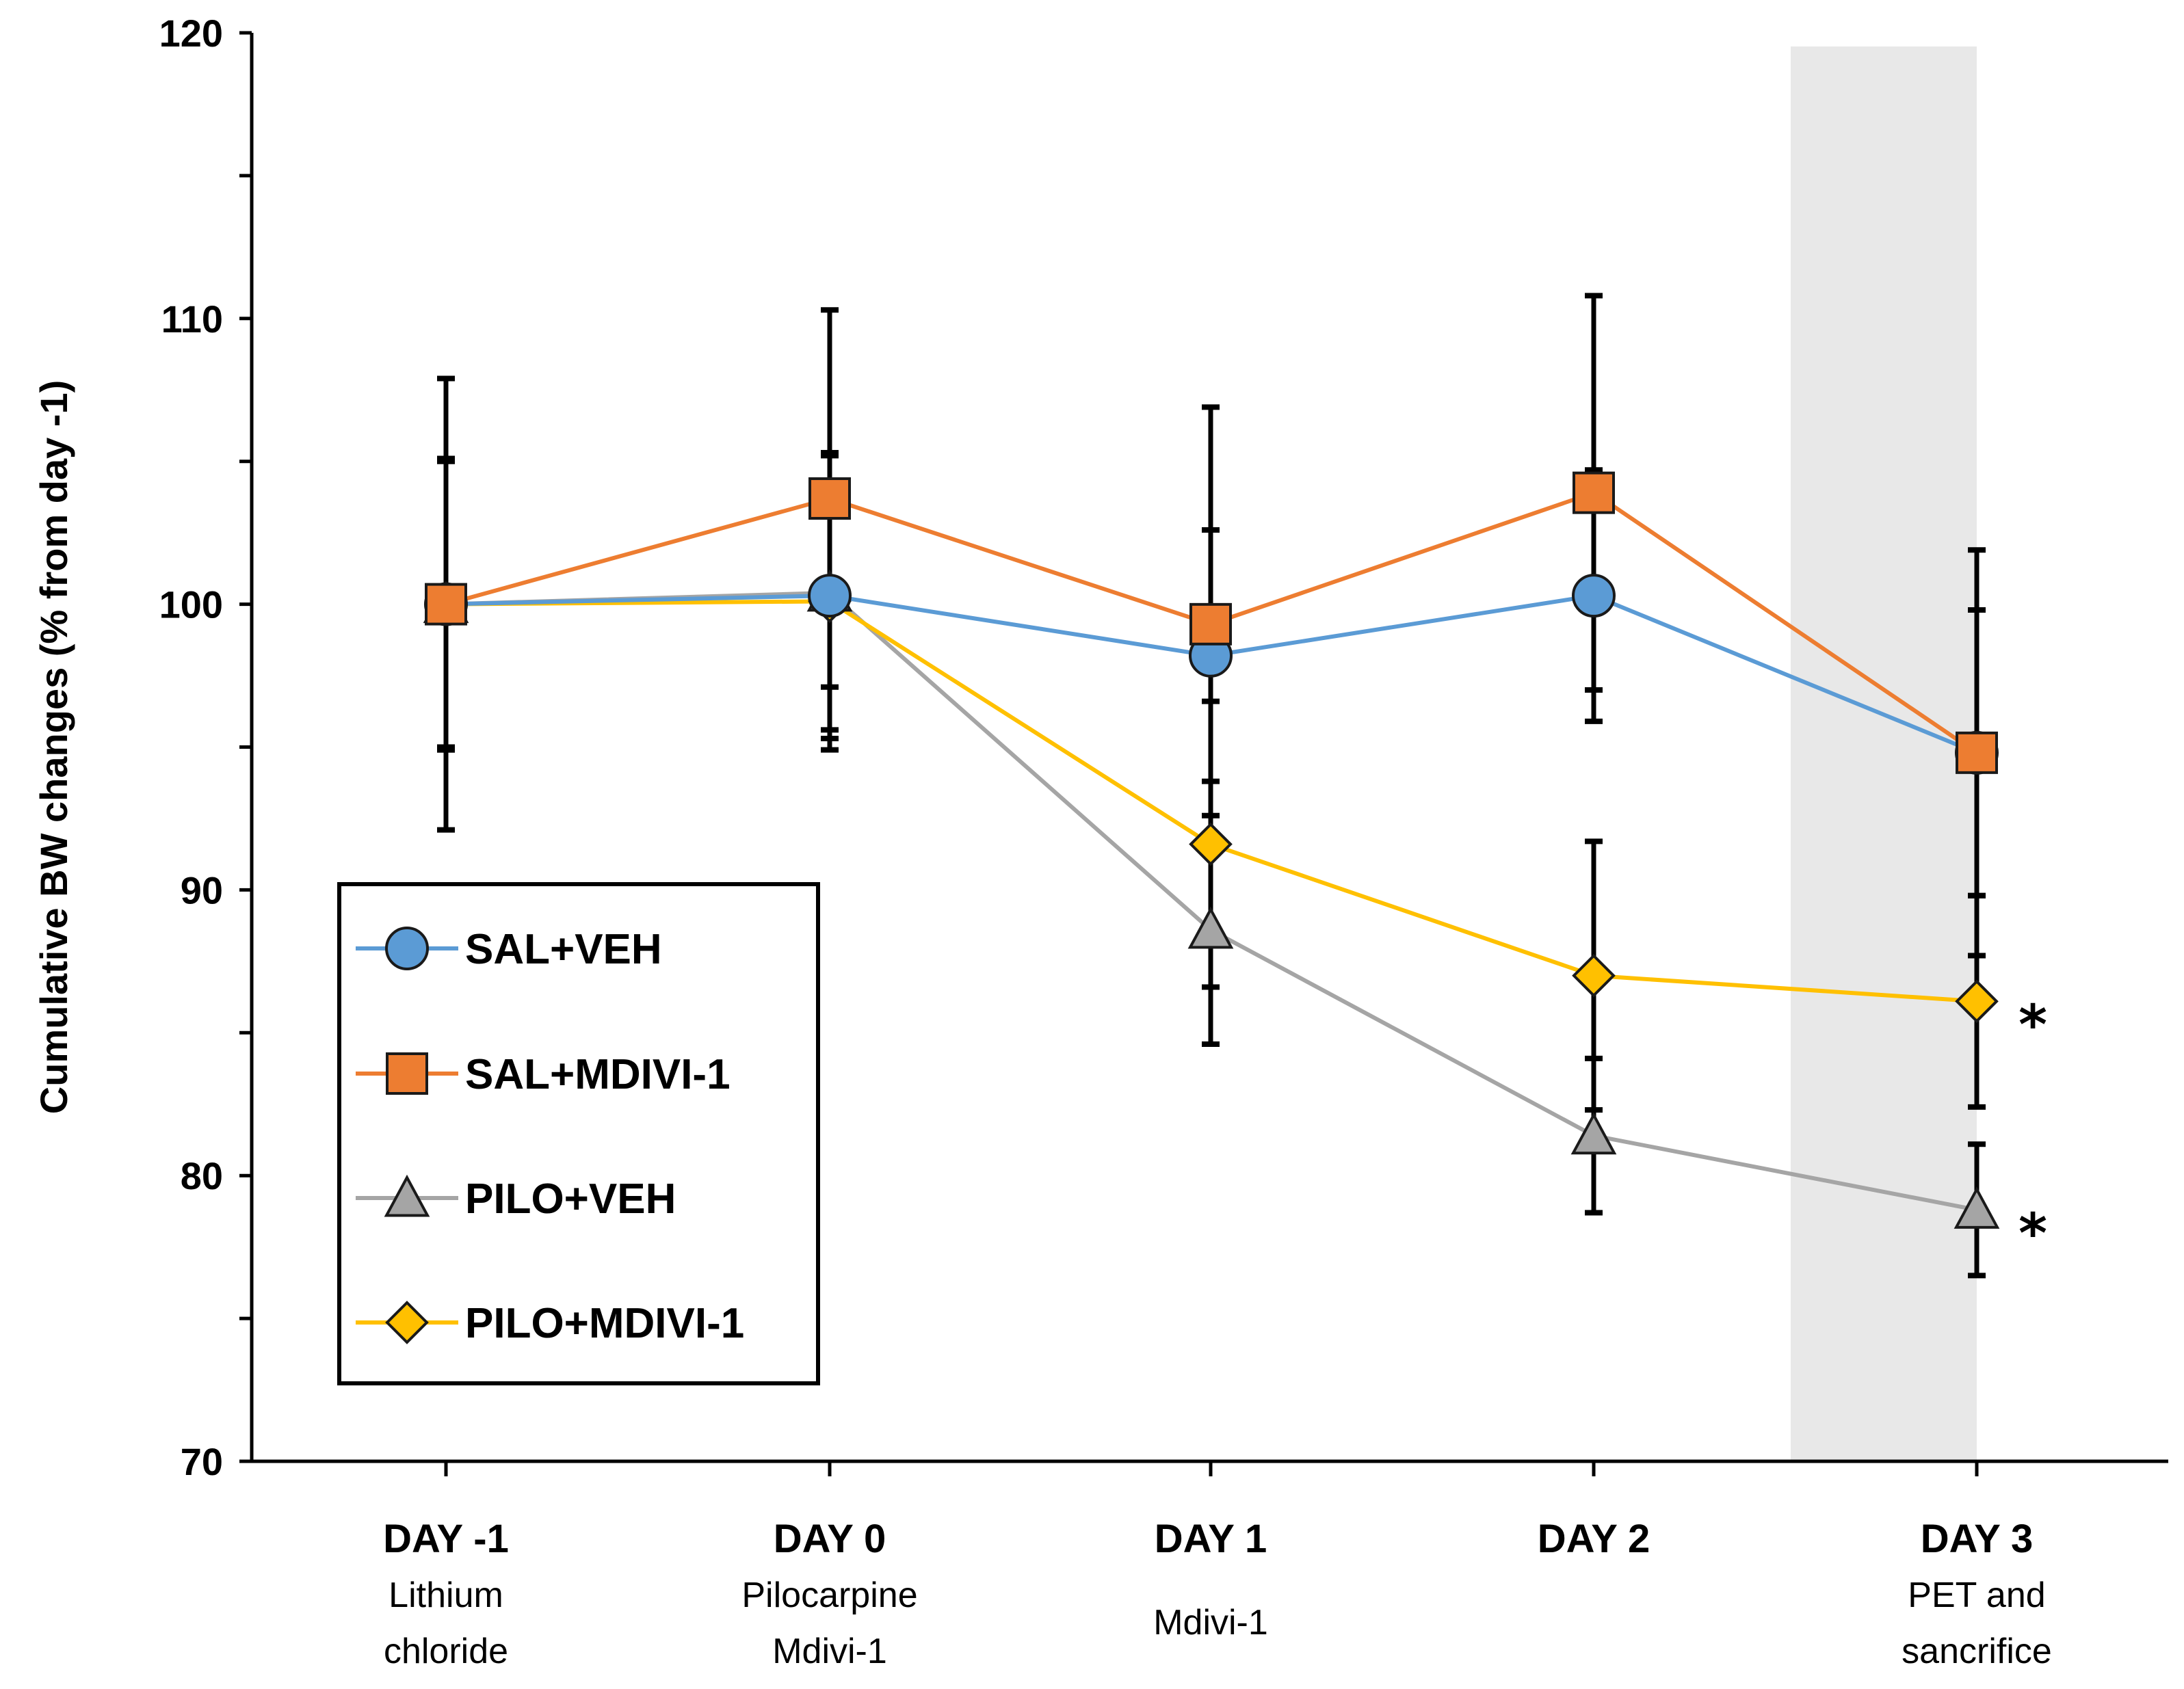 The image size is (2184, 1689). What do you see at coordinates (1211, 1539) in the screenshot?
I see `x-category-label: DAY 1` at bounding box center [1211, 1539].